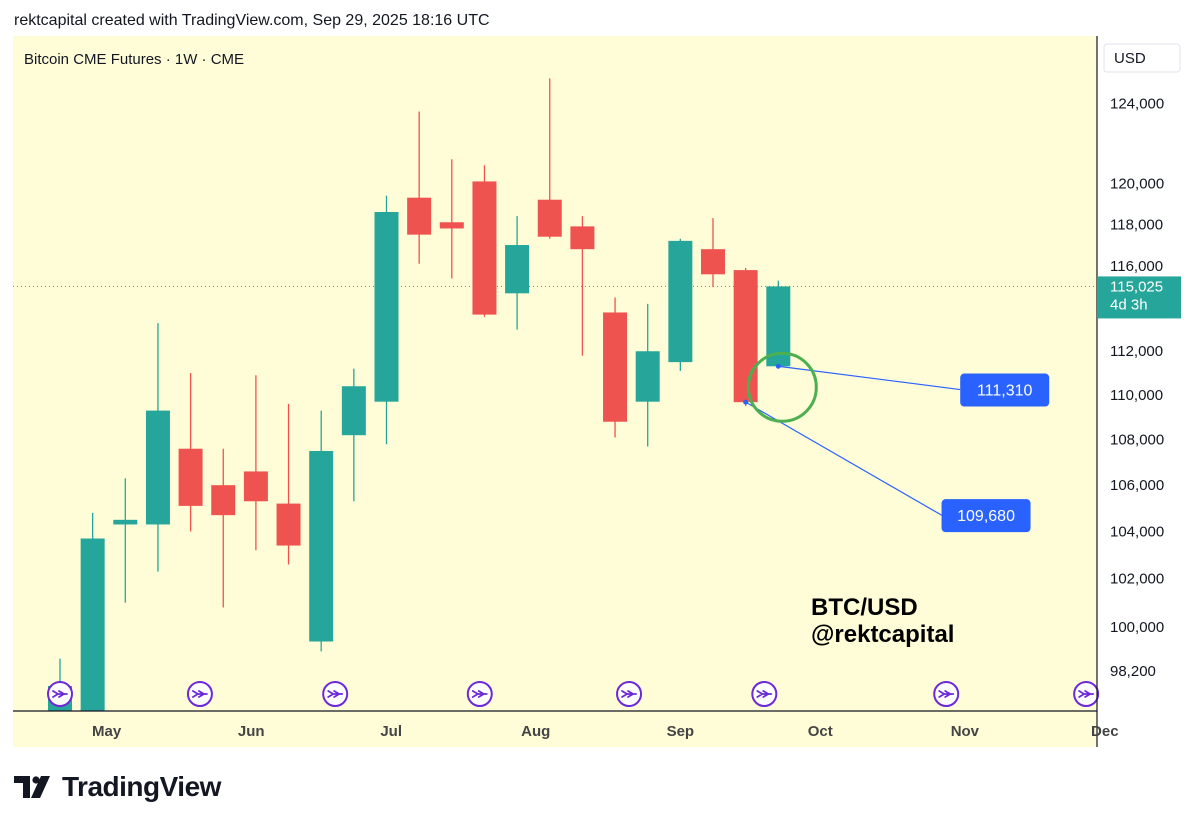  I want to click on currency-label: USD, so click(1130, 58).